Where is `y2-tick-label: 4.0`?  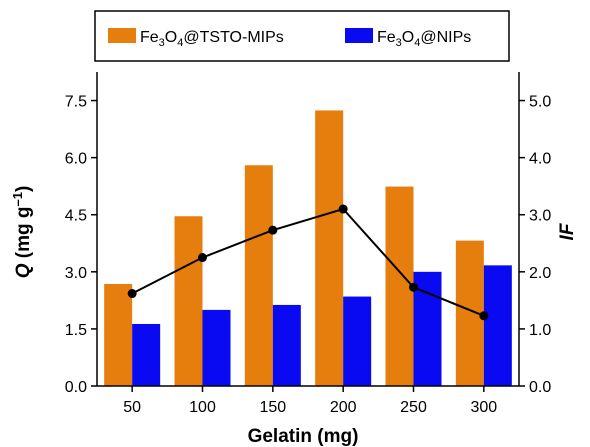 y2-tick-label: 4.0 is located at coordinates (540, 159).